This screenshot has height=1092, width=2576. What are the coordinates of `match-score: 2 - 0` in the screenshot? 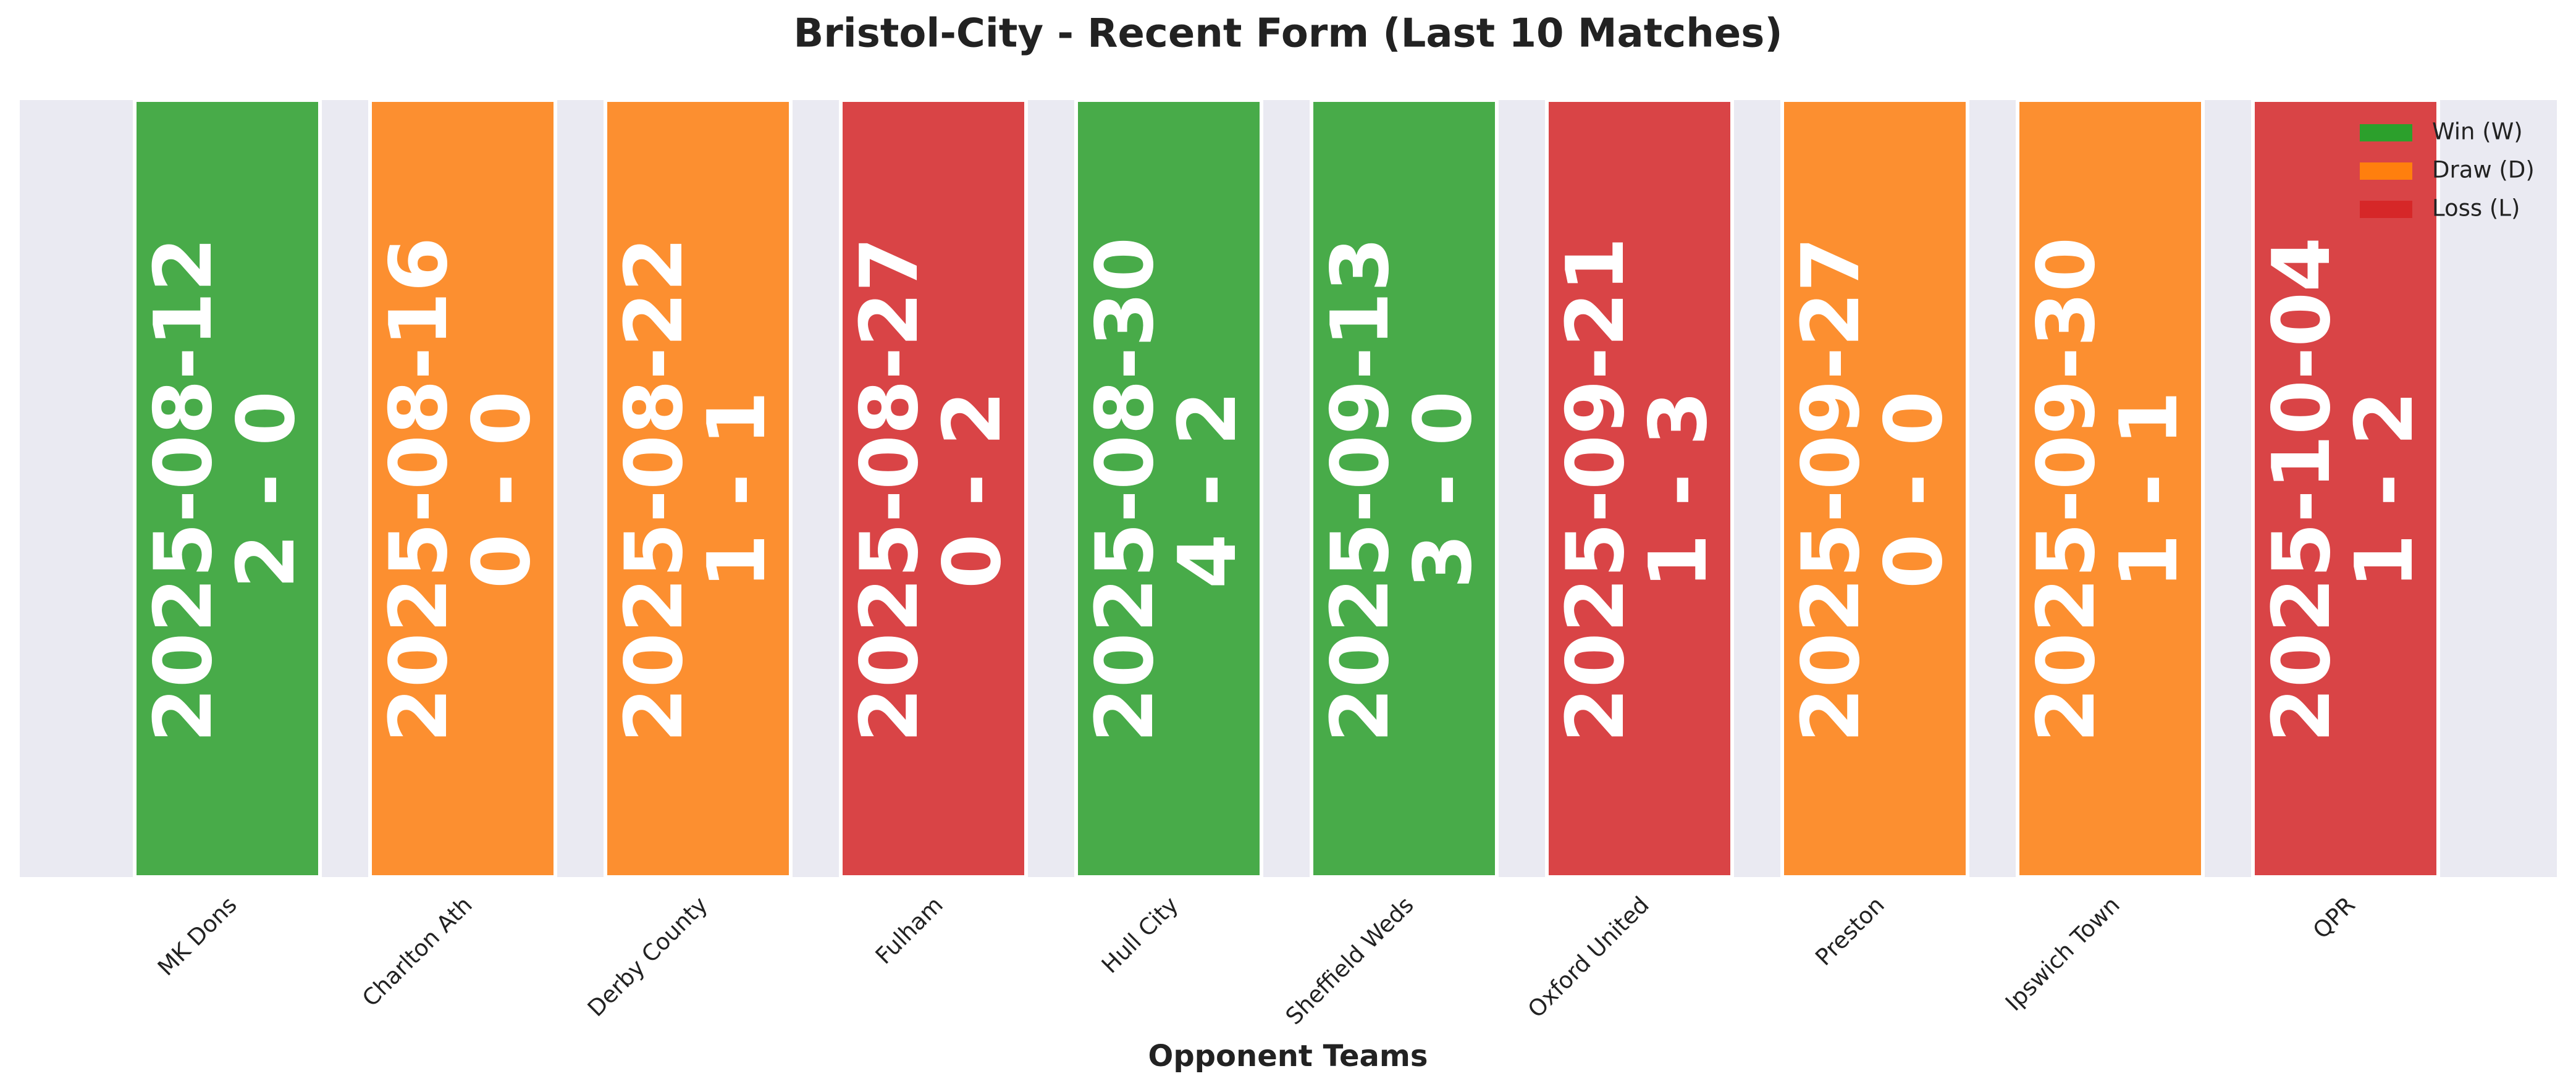 It's located at (267, 490).